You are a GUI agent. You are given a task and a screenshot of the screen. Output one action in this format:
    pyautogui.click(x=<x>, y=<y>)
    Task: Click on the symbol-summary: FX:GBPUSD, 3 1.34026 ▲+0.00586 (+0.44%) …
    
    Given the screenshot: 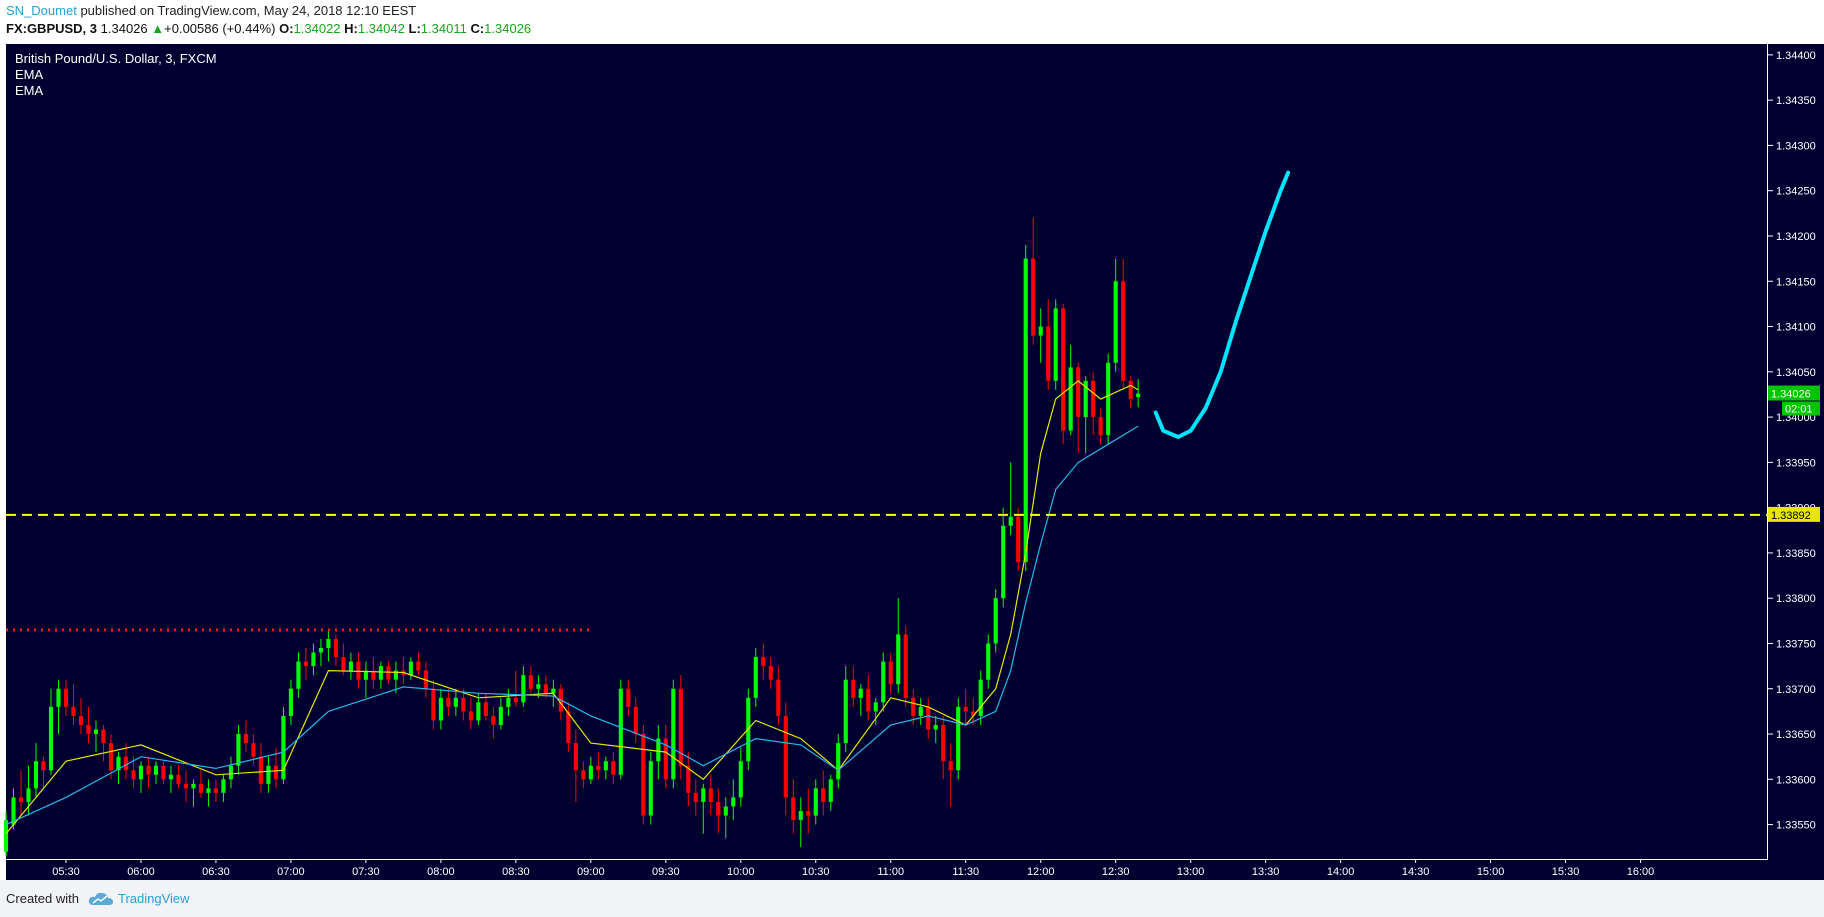 What is the action you would take?
    pyautogui.click(x=268, y=28)
    